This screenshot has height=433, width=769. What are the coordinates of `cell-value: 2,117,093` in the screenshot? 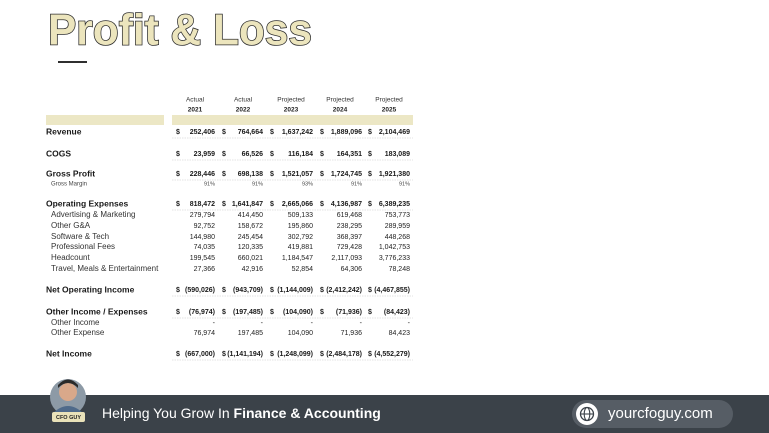 It's located at (346, 258).